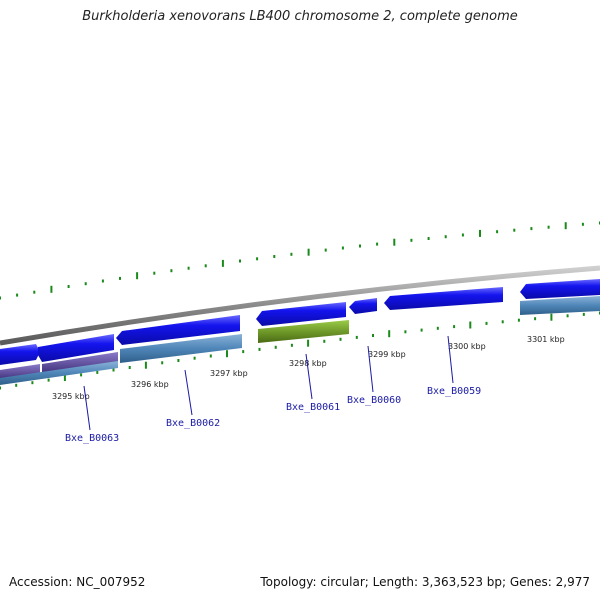  What do you see at coordinates (313, 407) in the screenshot?
I see `gene-label: Bxe_B0061` at bounding box center [313, 407].